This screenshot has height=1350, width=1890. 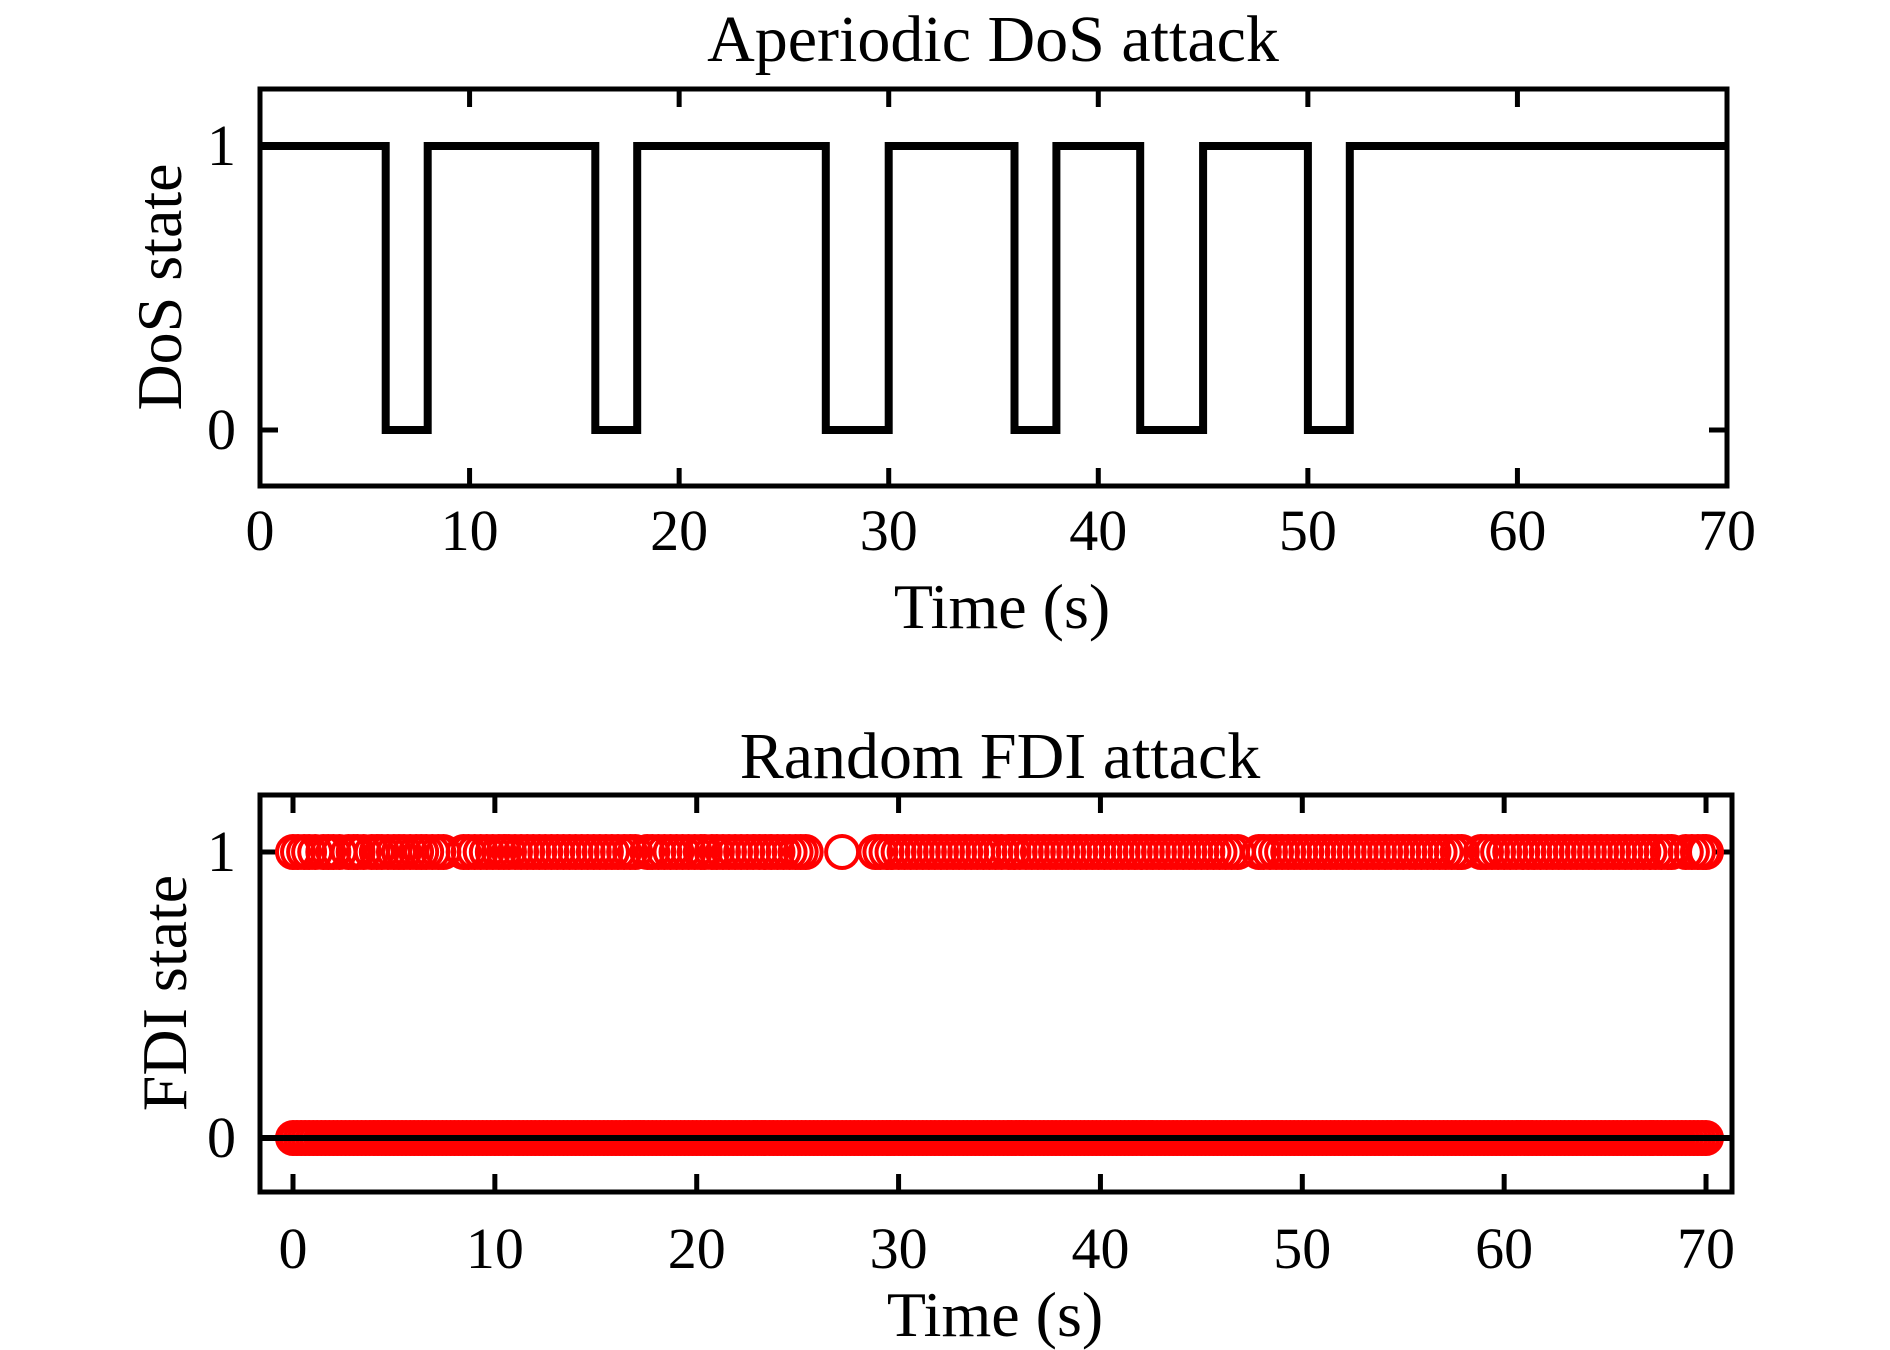 I want to click on fdi-x-tick-label: 30, so click(x=898, y=1248).